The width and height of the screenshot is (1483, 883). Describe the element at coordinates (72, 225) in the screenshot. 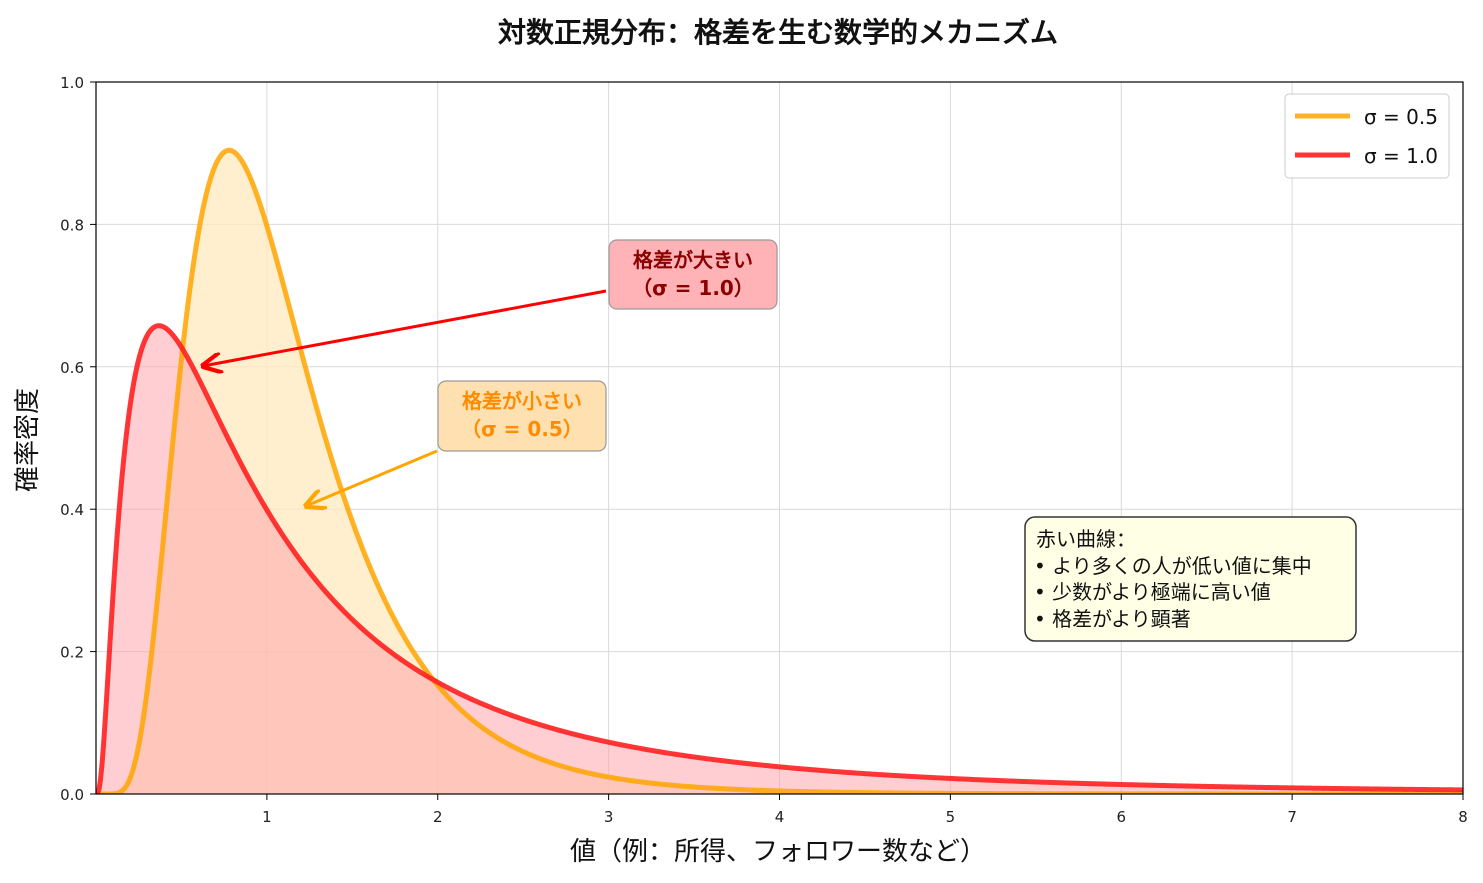

I see `y-tick-label-0.8: 0.8` at that location.